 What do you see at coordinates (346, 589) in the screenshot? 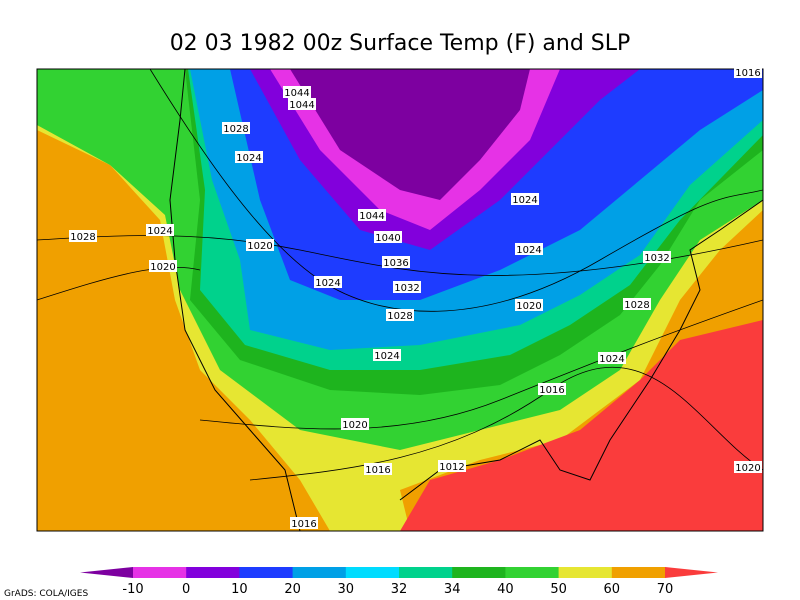
I see `colorbar-label: 30` at bounding box center [346, 589].